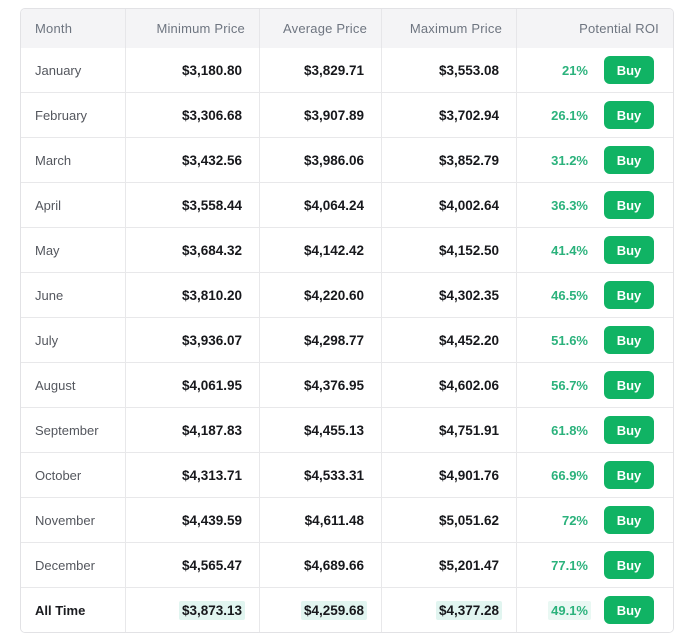 The image size is (694, 633). I want to click on minimum-price-value: $3,432.56, so click(211, 160).